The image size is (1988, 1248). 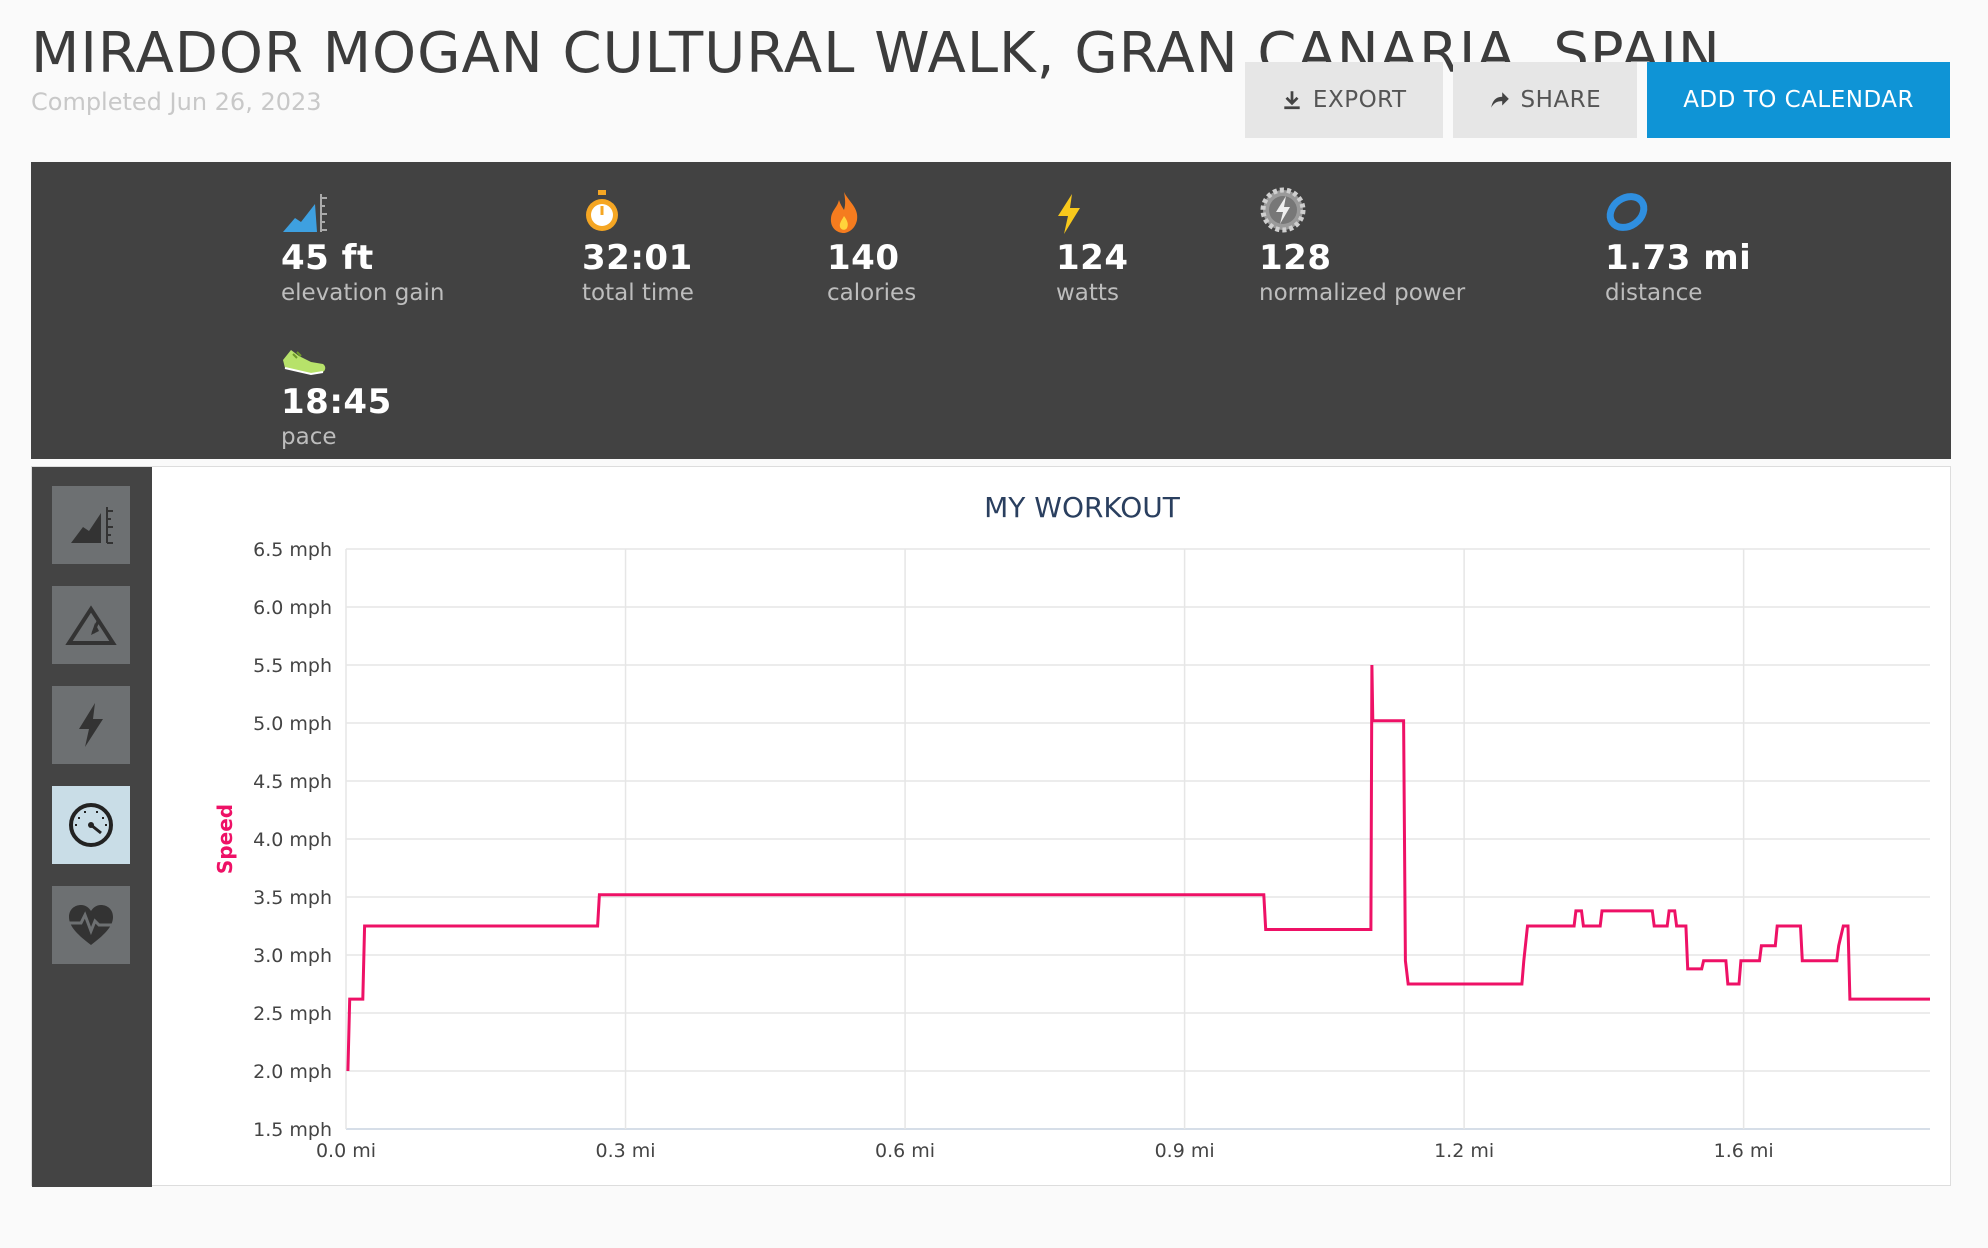 I want to click on power-icon, so click(x=91, y=725).